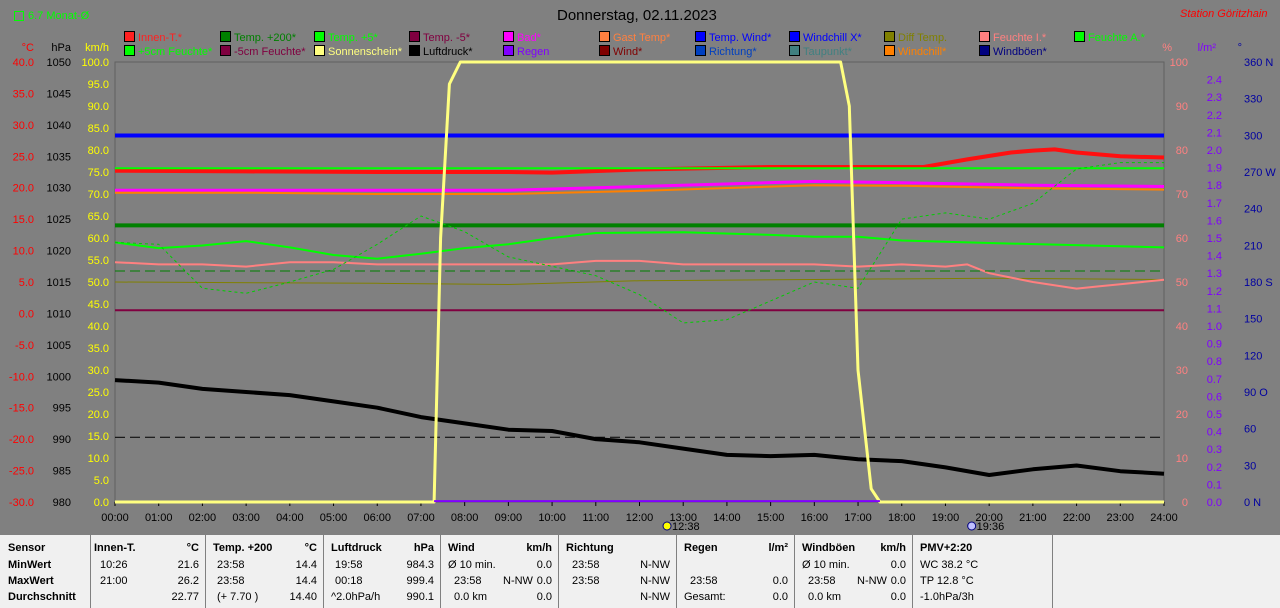  I want to click on rain-tick-label: 0.5, so click(1214, 415).